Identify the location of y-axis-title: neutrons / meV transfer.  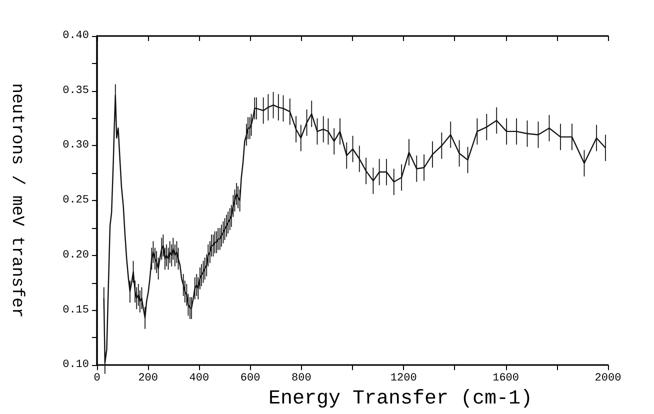
(16, 200).